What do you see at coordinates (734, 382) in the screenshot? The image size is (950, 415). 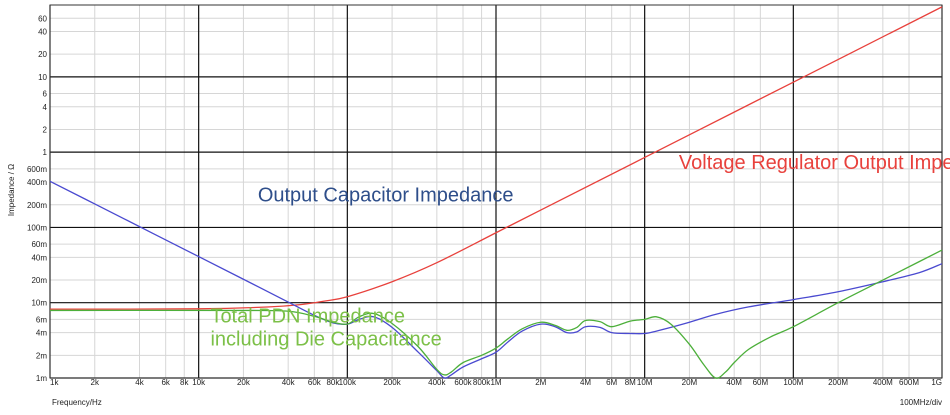 I see `x-tick-label: 40M` at bounding box center [734, 382].